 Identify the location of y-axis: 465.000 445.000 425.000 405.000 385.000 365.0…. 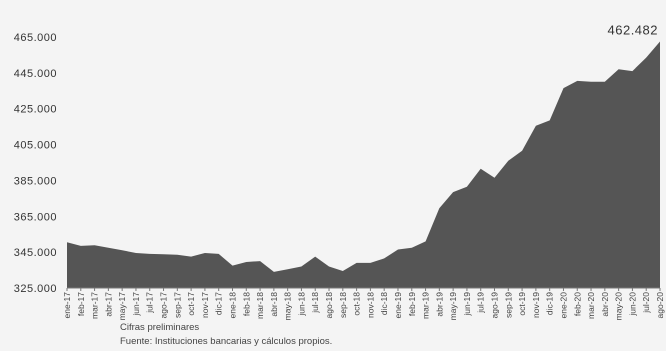
(35, 163).